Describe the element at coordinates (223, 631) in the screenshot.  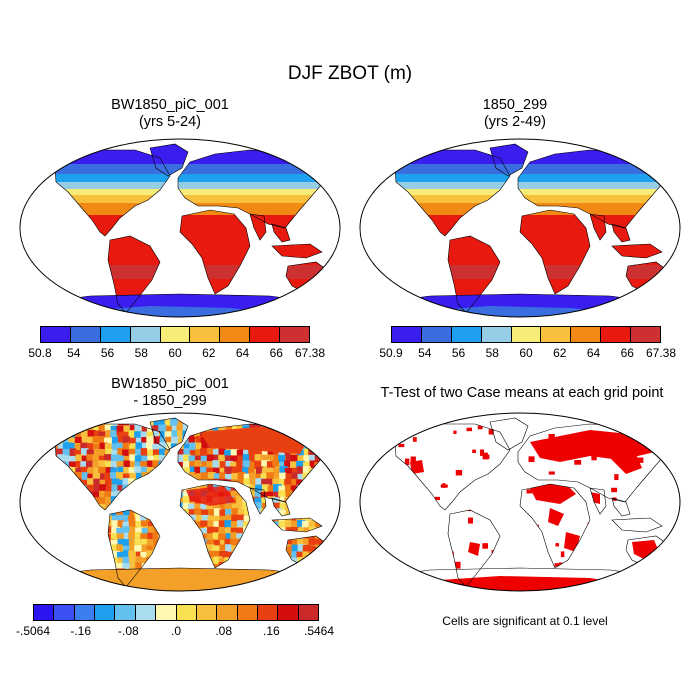
I see `colorbar-tick-label: .08` at that location.